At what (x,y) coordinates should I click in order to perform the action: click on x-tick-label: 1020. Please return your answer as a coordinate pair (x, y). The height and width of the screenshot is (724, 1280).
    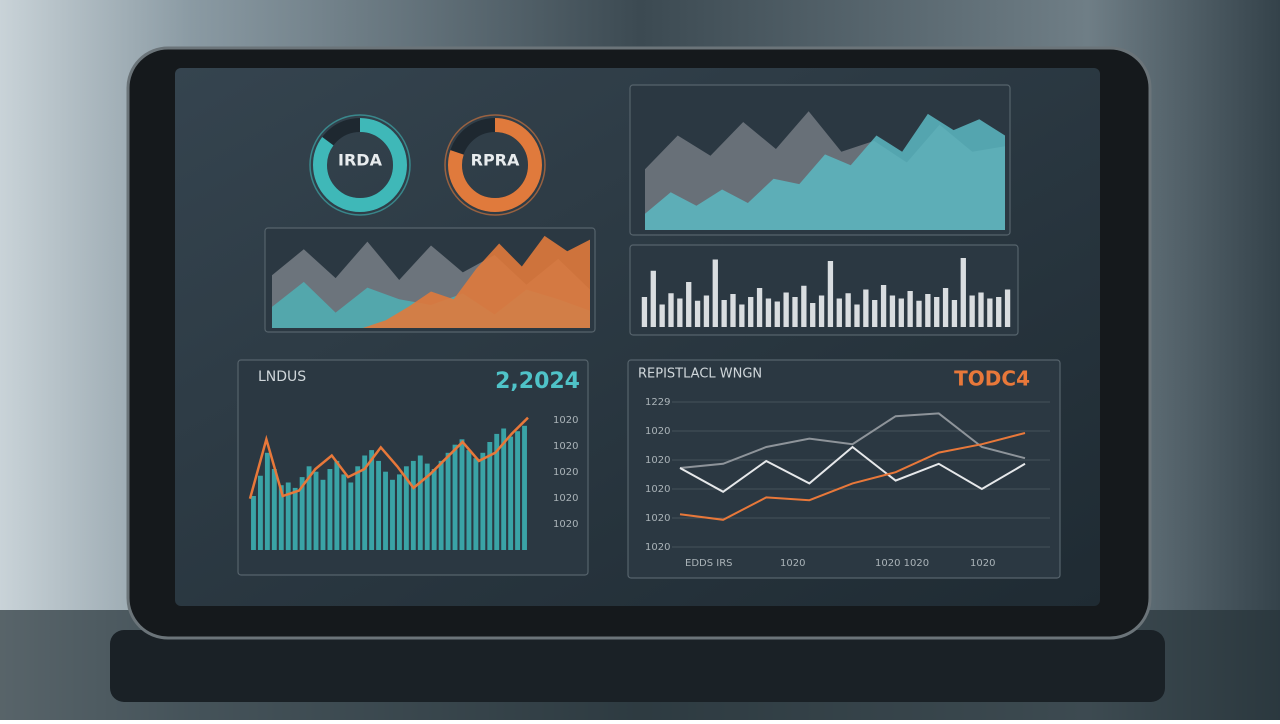
    Looking at the image, I should click on (982, 563).